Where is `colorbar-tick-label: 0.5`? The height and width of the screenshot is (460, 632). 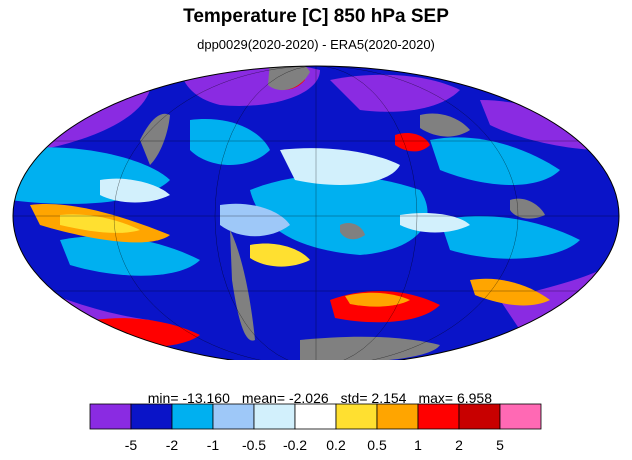
colorbar-tick-label: 0.5 is located at coordinates (377, 445).